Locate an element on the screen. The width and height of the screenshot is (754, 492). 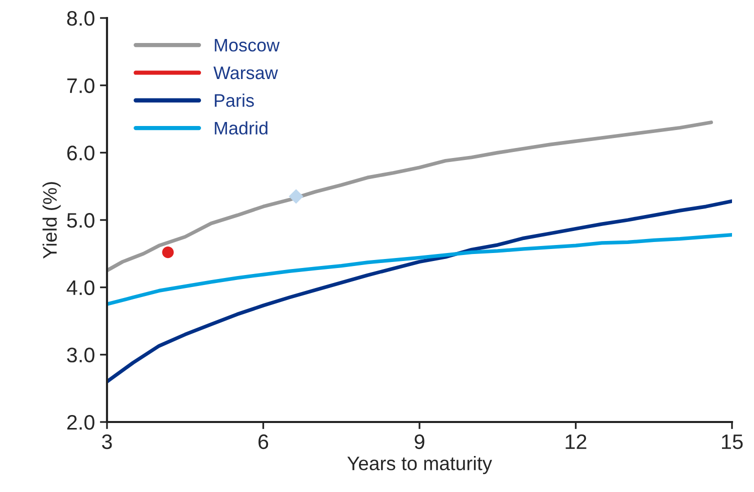
y-tick-label: 8.0 is located at coordinates (80, 18).